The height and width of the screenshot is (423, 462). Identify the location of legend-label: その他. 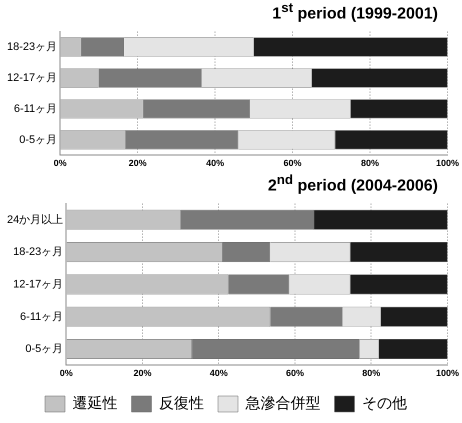
(384, 403).